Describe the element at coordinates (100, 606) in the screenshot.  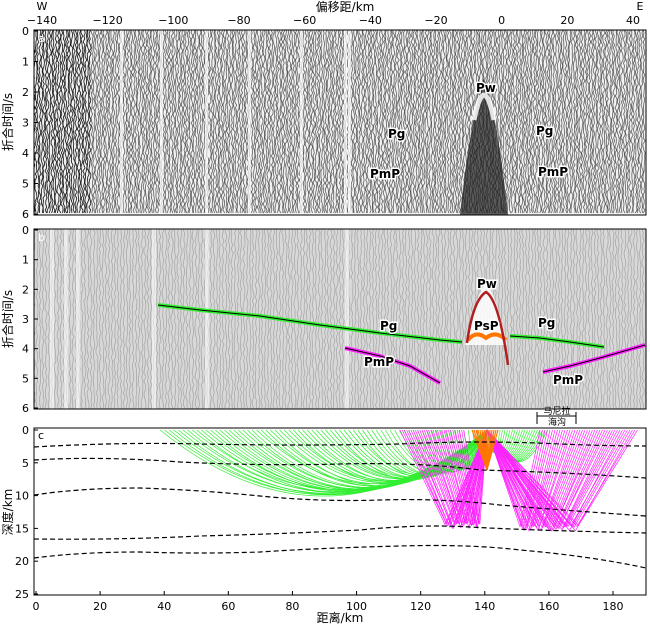
I see `distance-tick-label: 20` at that location.